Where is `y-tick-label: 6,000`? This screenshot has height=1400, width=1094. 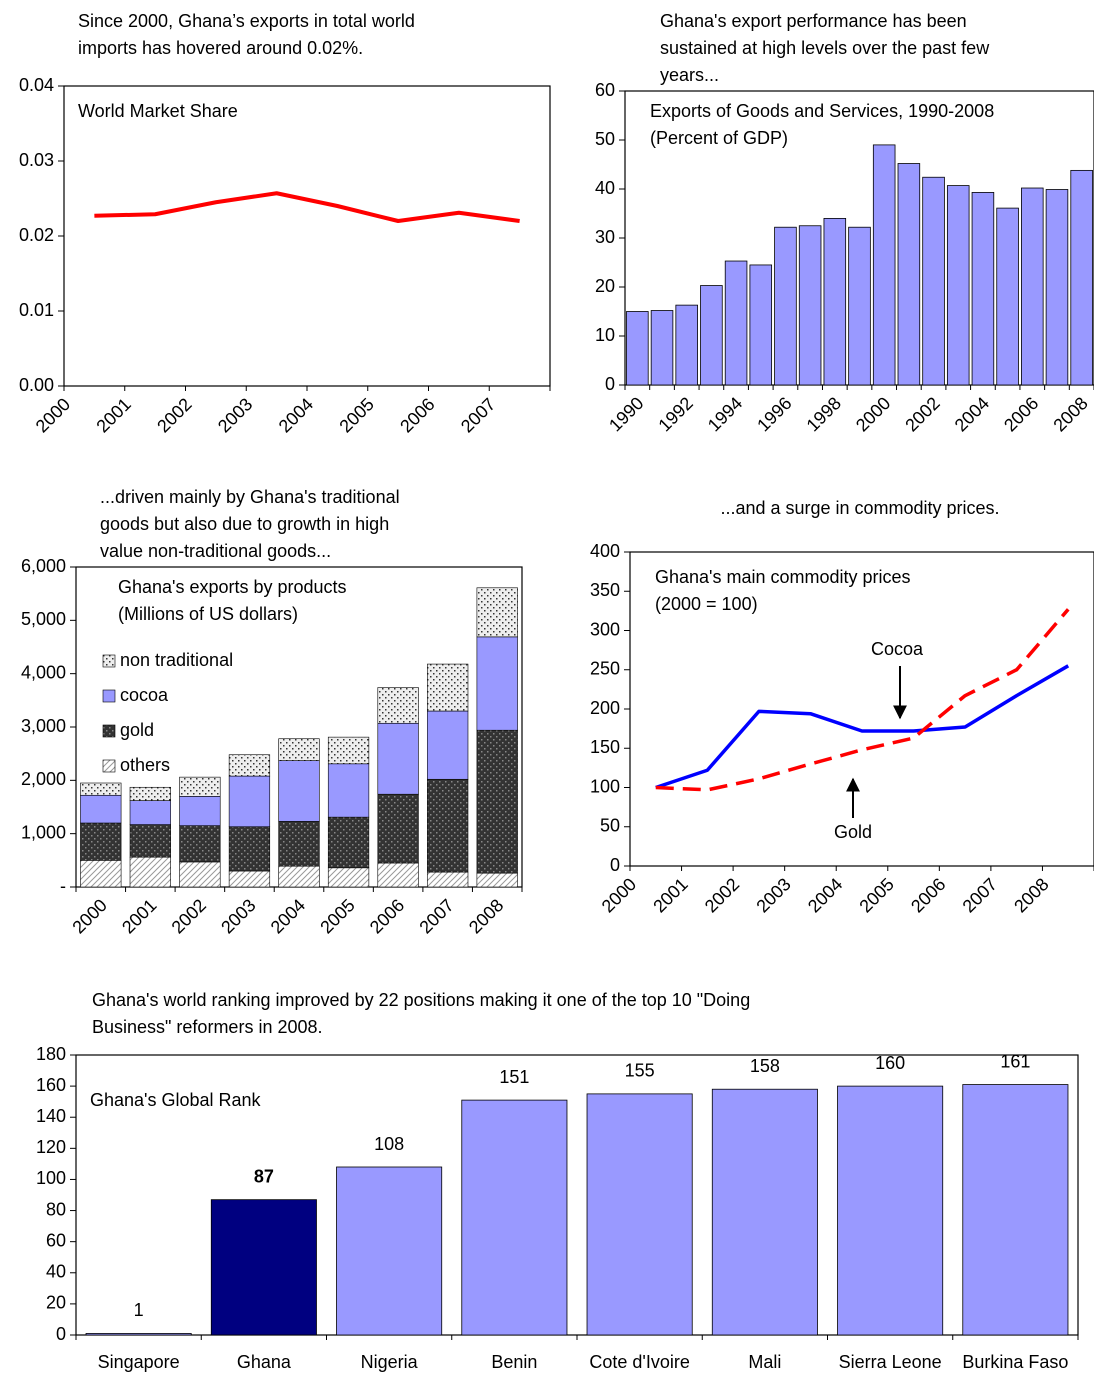
y-tick-label: 6,000 is located at coordinates (43, 566).